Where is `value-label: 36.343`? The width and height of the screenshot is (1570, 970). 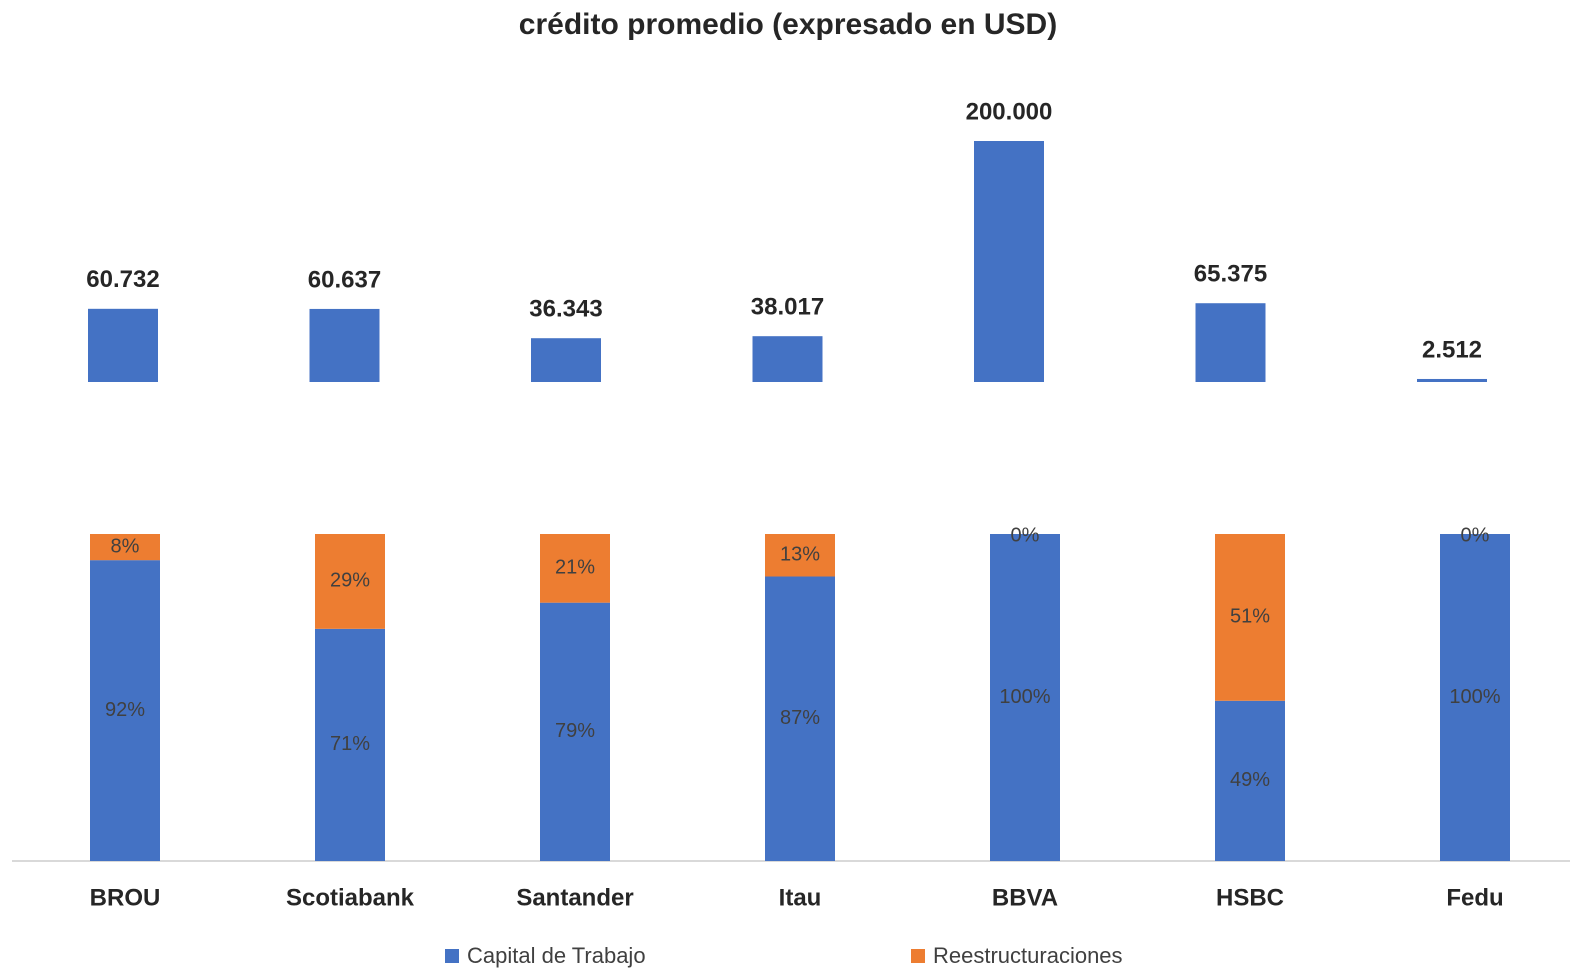
value-label: 36.343 is located at coordinates (565, 309).